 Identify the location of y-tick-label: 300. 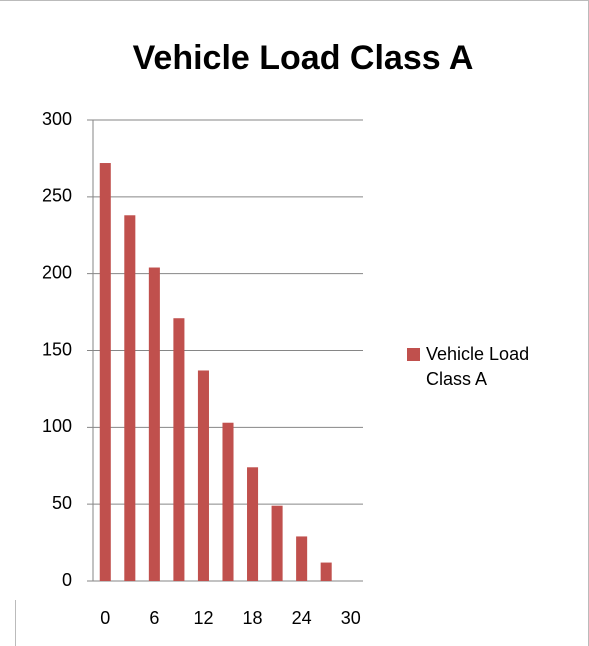
(57, 119).